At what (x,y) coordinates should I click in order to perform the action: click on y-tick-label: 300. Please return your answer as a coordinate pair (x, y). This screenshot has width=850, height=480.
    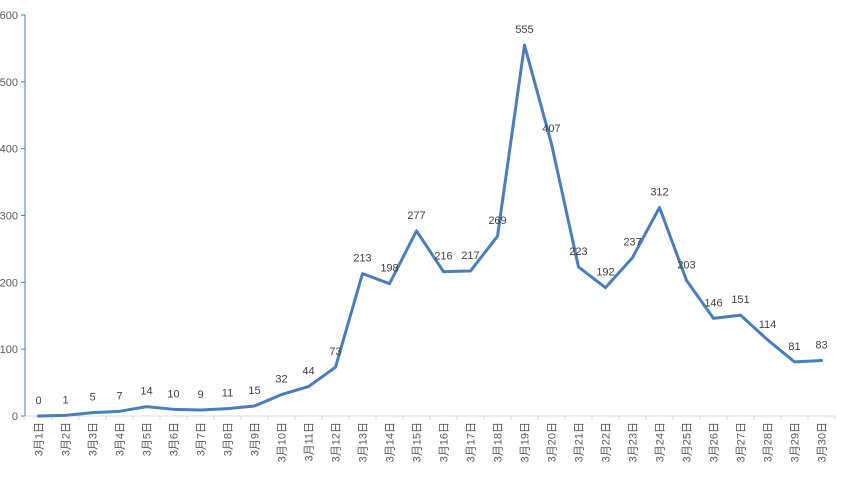
    Looking at the image, I should click on (9, 217).